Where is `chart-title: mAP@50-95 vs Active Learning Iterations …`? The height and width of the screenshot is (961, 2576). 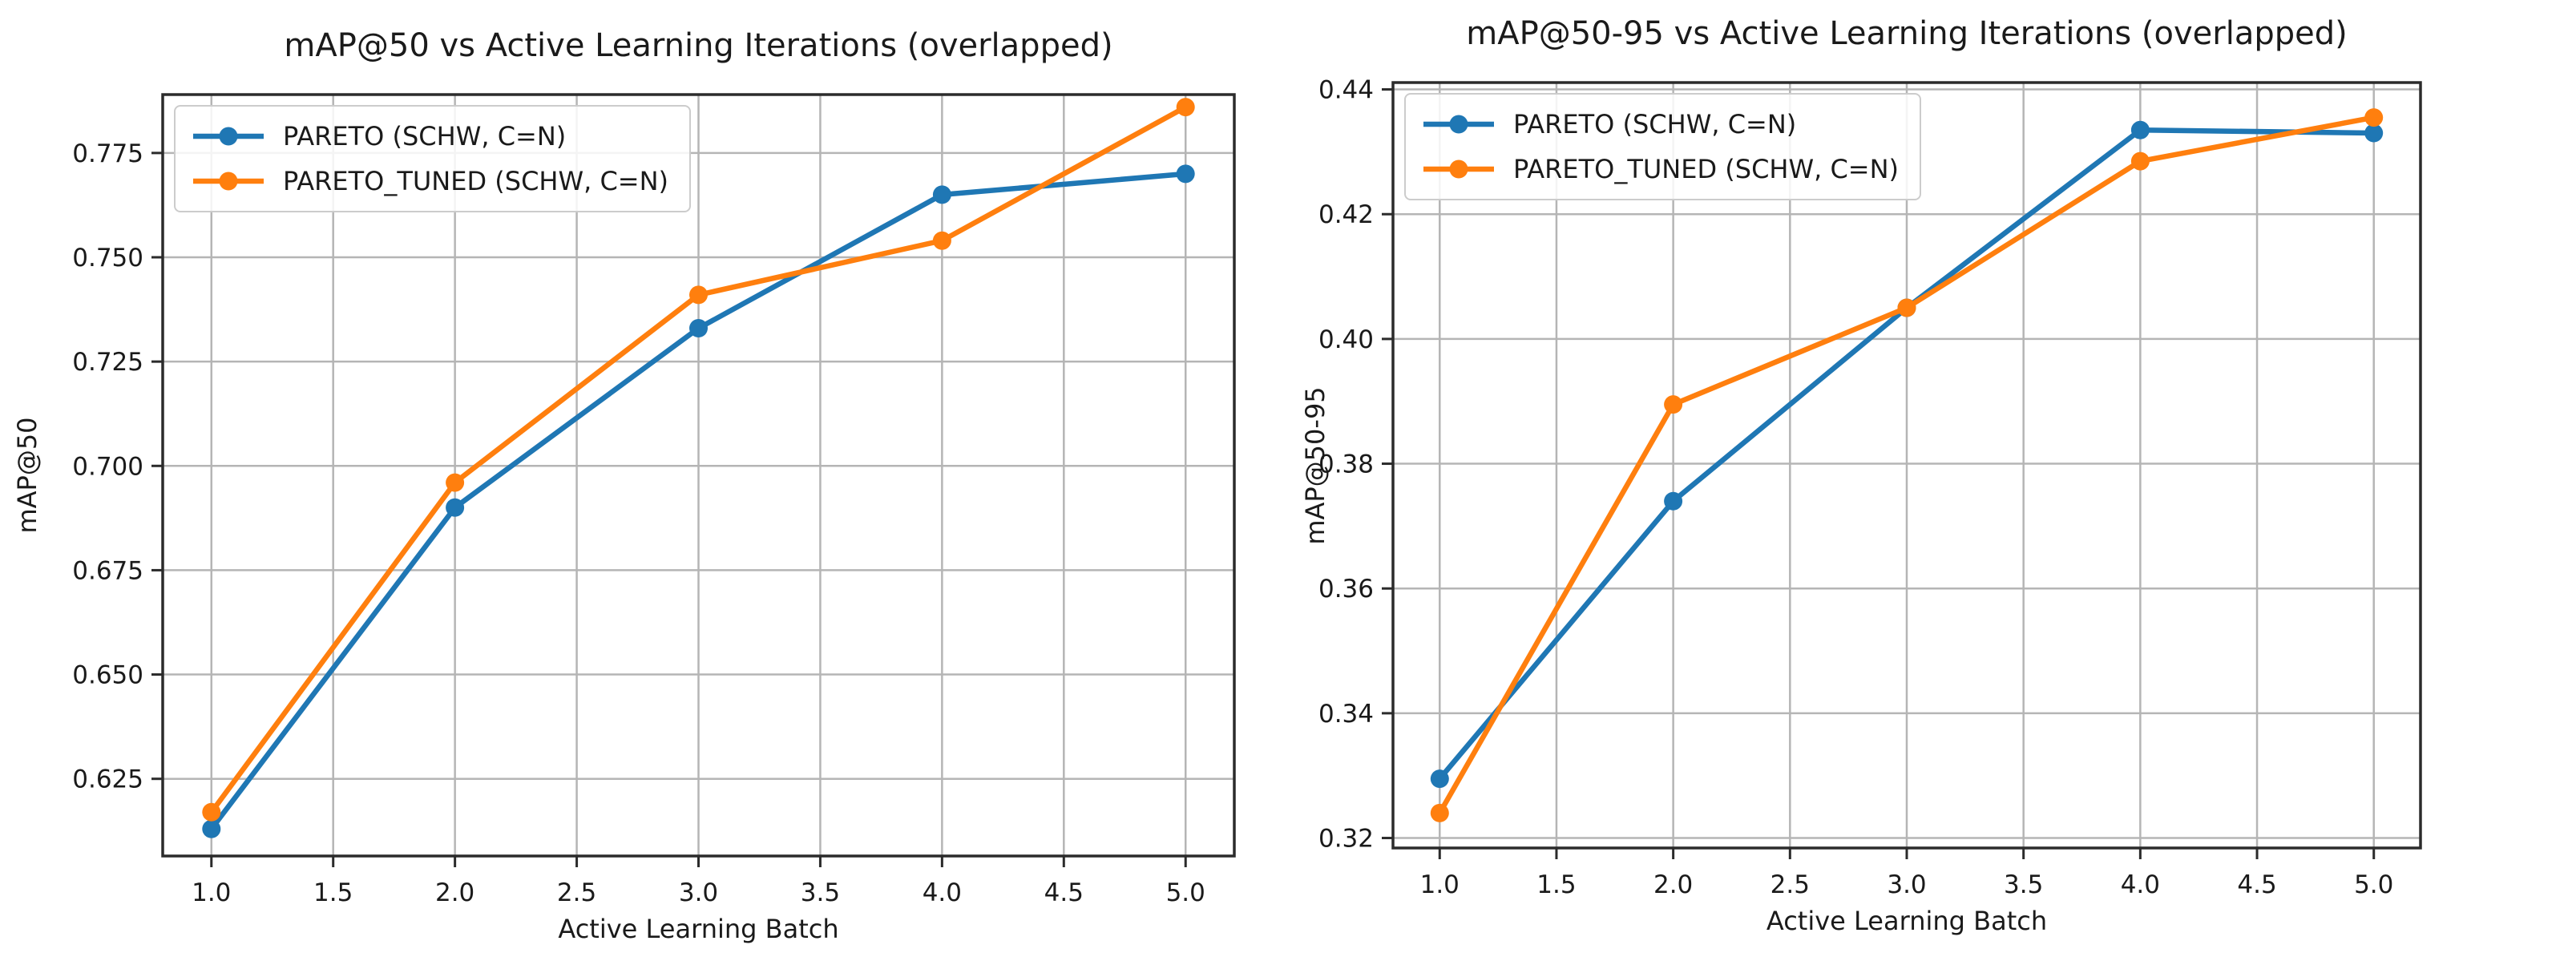 chart-title: mAP@50-95 vs Active Learning Iterations … is located at coordinates (1907, 33).